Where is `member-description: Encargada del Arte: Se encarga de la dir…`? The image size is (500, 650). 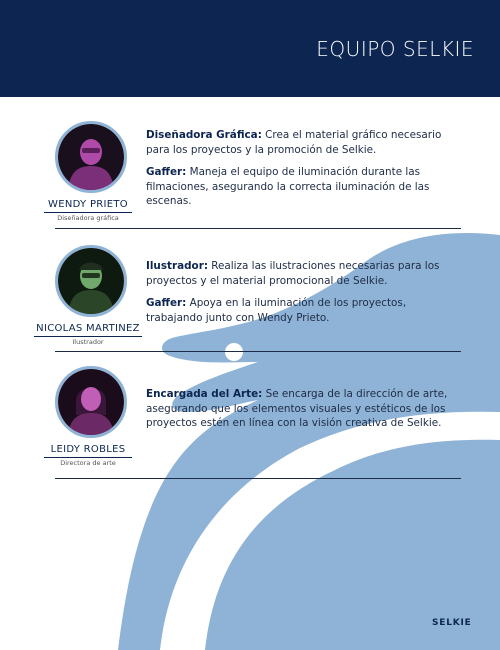 member-description: Encargada del Arte: Se encarga de la dir… is located at coordinates (301, 413).